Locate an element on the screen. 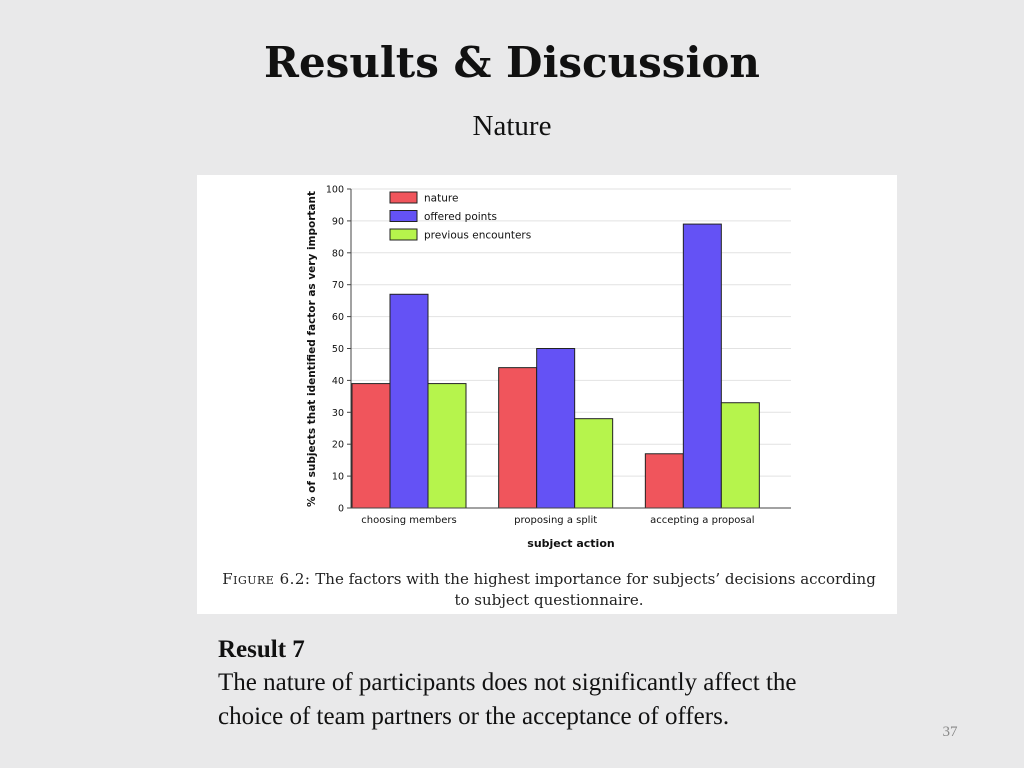 The width and height of the screenshot is (1024, 768). legend: nature offered points previous encounters is located at coordinates (460, 216).